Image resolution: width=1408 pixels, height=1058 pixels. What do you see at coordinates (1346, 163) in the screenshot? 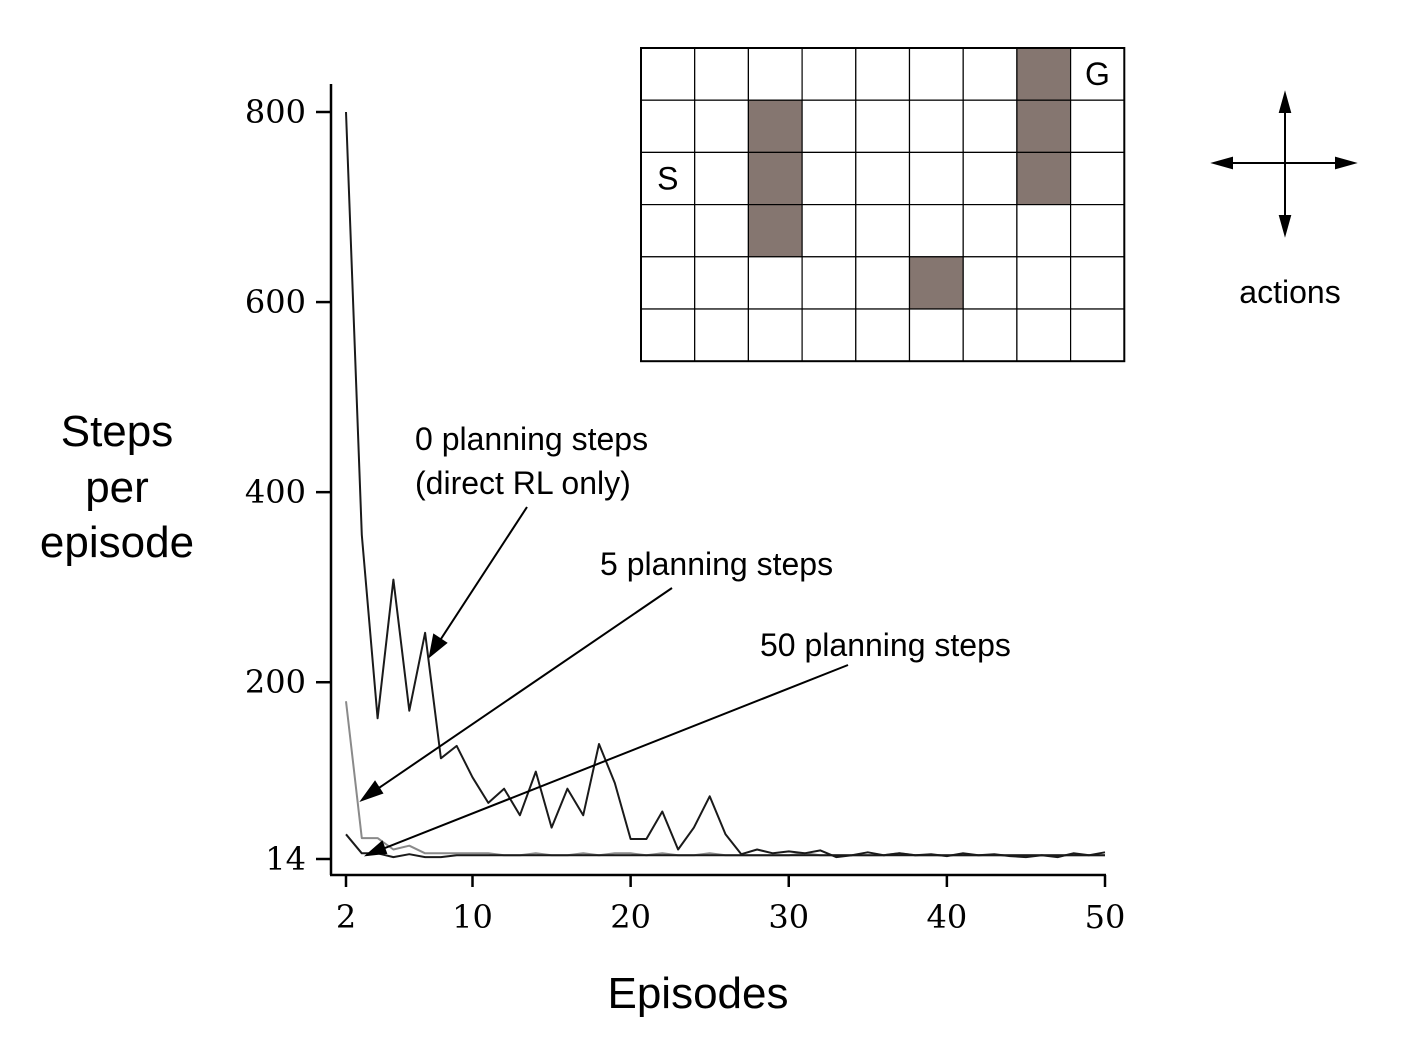
I see `arrow-right-icon-head` at bounding box center [1346, 163].